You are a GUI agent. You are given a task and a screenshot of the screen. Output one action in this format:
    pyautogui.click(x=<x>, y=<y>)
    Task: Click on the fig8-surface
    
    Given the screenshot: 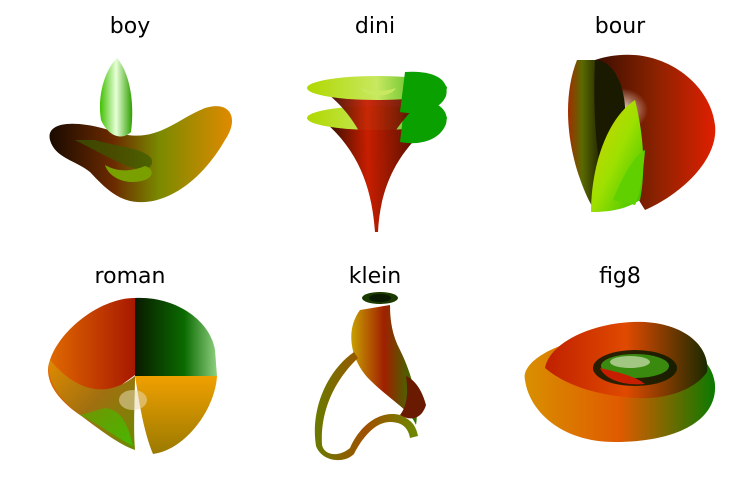 What is the action you would take?
    pyautogui.click(x=620, y=381)
    